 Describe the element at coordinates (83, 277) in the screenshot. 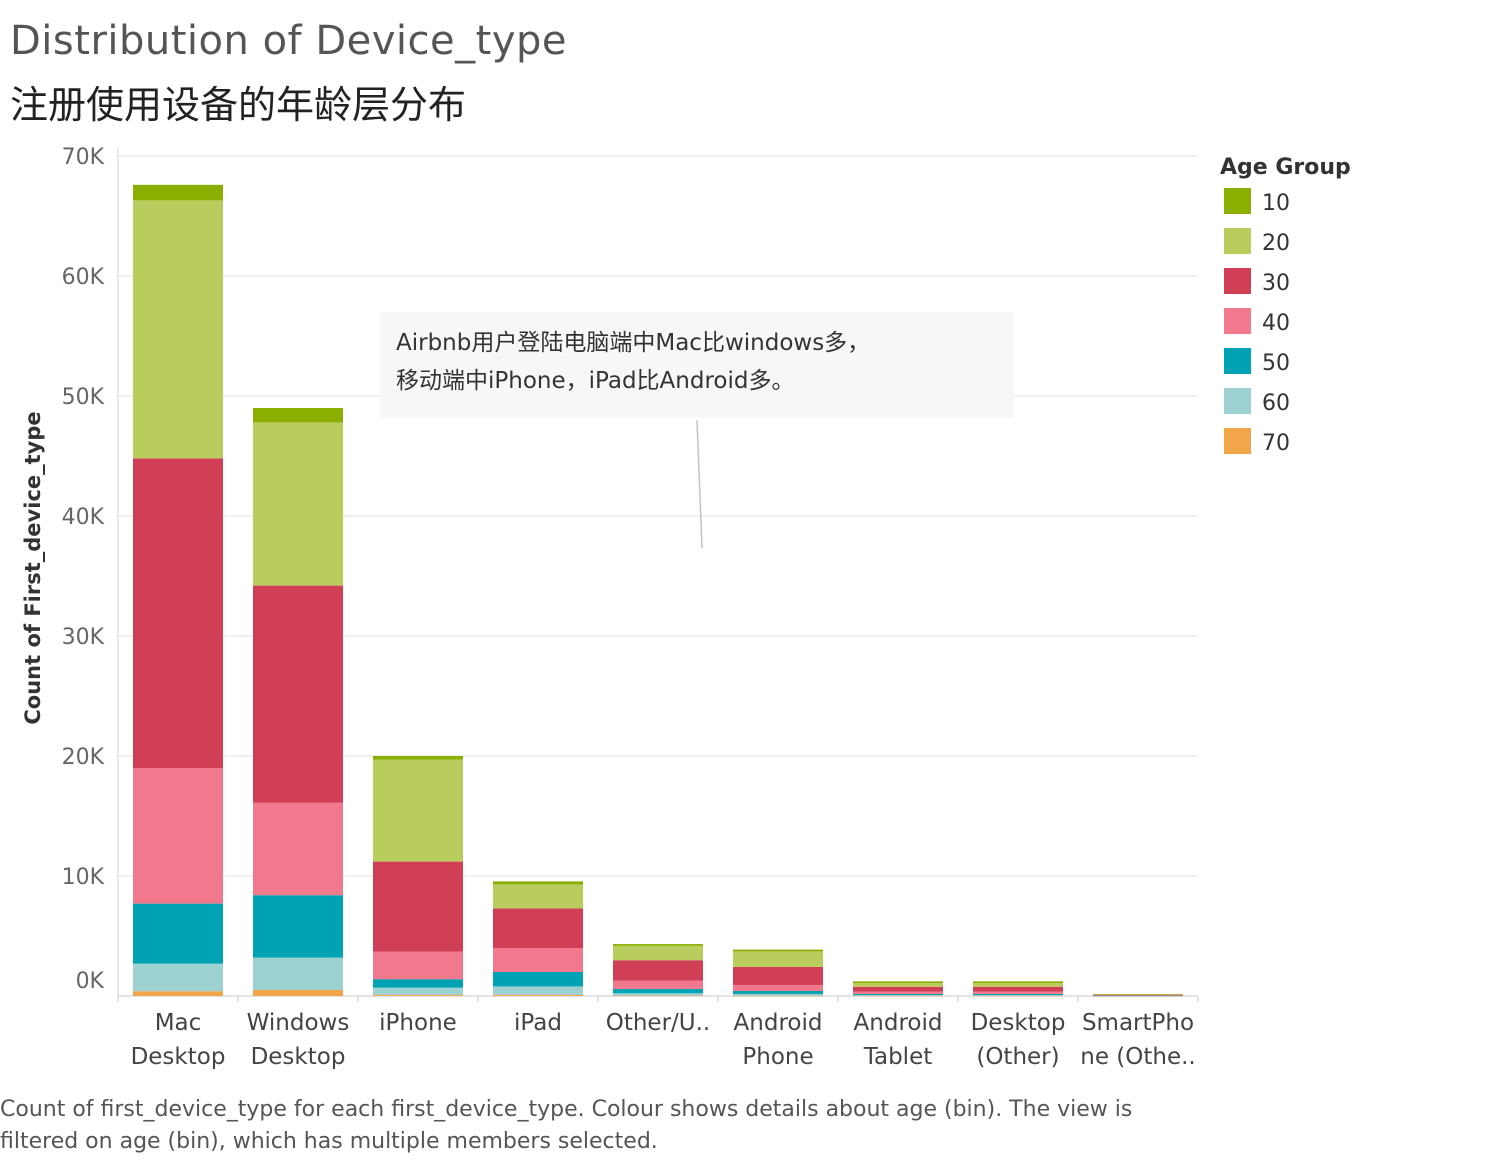

I see `y-tick-label: 60K` at that location.